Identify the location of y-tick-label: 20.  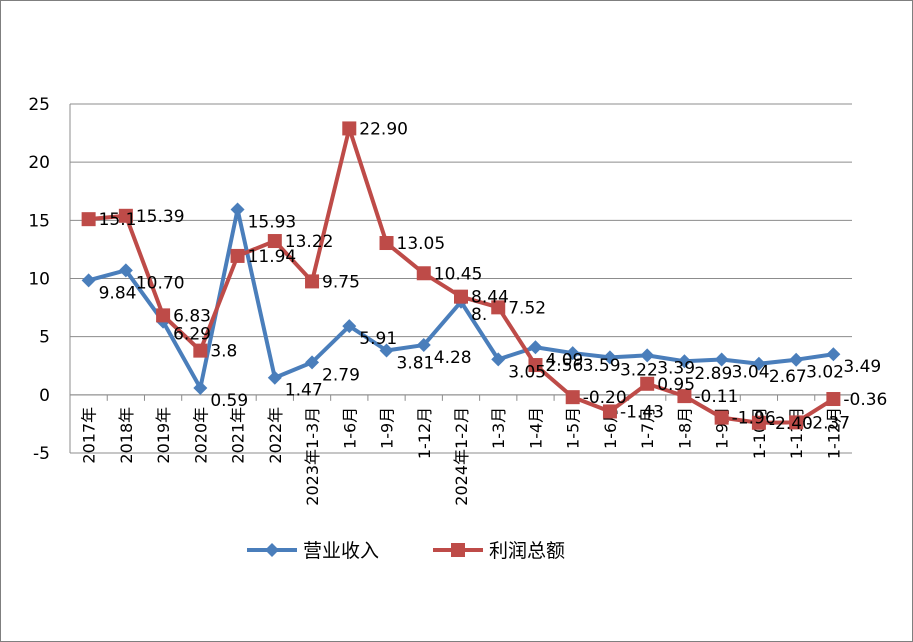
(39, 163).